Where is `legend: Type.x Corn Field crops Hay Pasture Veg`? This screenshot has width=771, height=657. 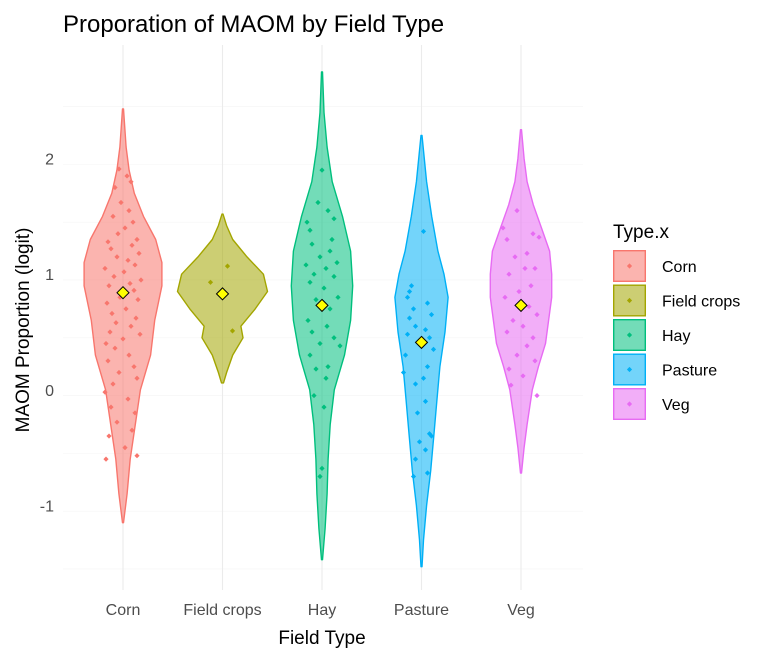 legend: Type.x Corn Field crops Hay Pasture Veg is located at coordinates (676, 321).